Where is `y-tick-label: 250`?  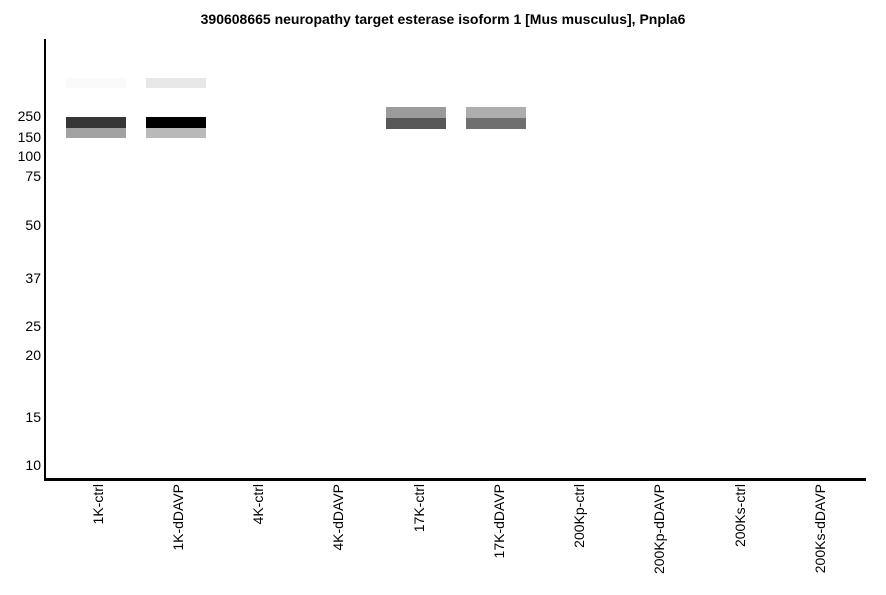 y-tick-label: 250 is located at coordinates (29, 116).